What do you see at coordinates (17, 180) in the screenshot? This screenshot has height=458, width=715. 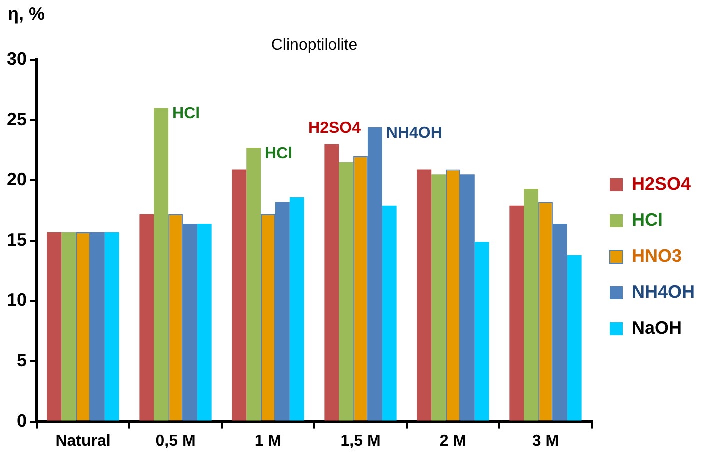 I see `y-tick-label: 20` at bounding box center [17, 180].